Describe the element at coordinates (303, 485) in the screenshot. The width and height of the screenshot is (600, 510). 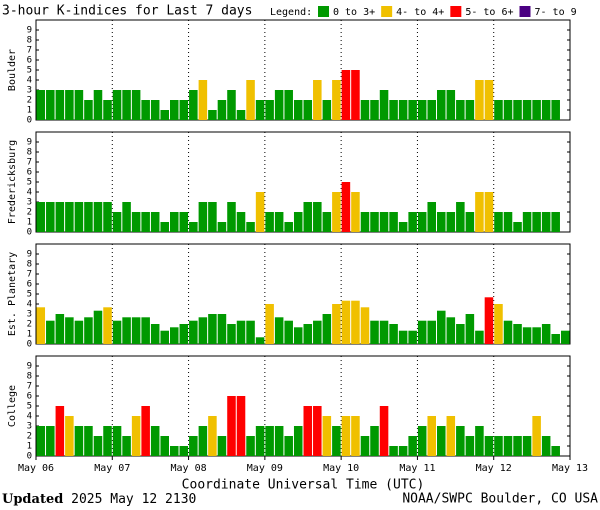
I see `x-axis-title: Coordinate Universal Time (UTC)` at that location.